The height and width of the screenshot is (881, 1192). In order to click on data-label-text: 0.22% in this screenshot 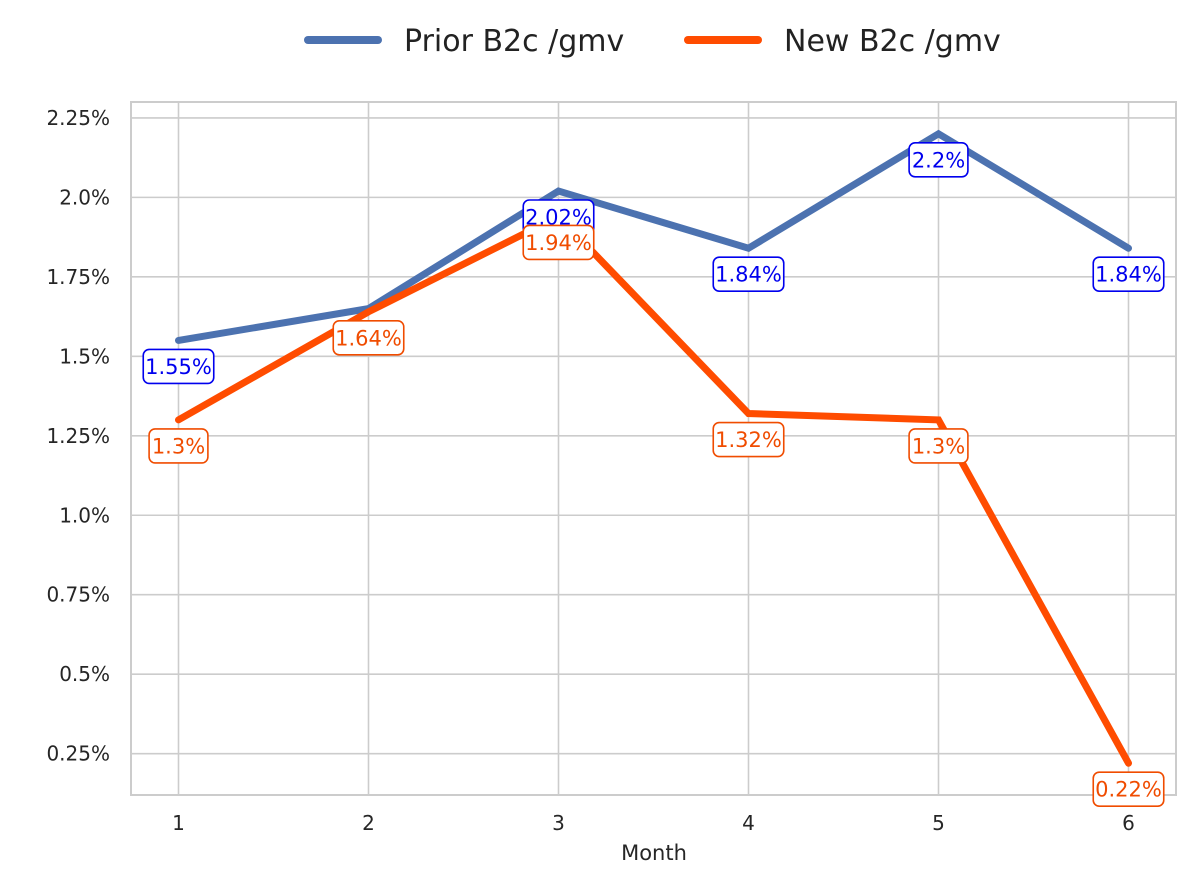, I will do `click(1128, 790)`.